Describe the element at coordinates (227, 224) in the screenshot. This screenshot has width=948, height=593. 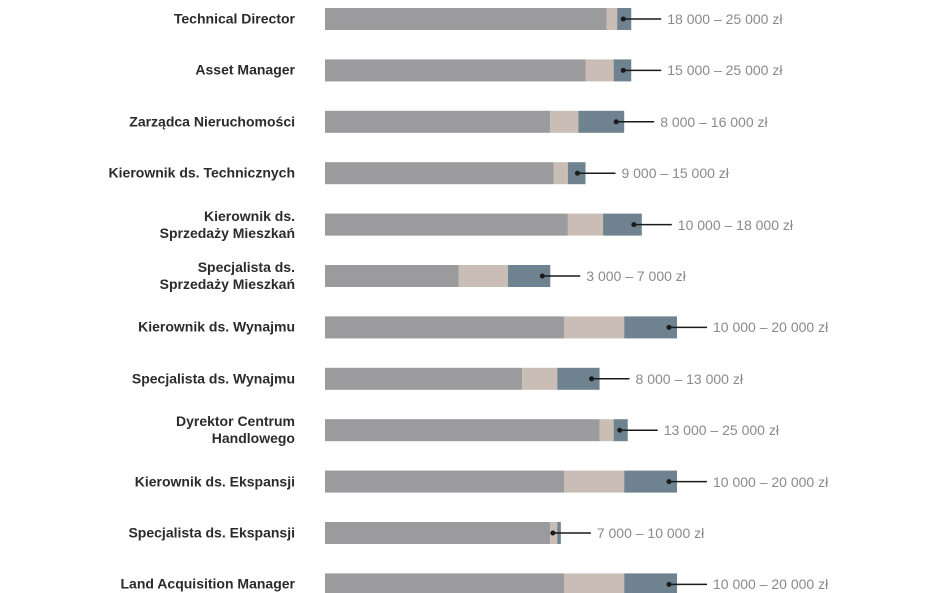
I see `row-label: Kierownik ds. Sprzedaży Mieszkań` at that location.